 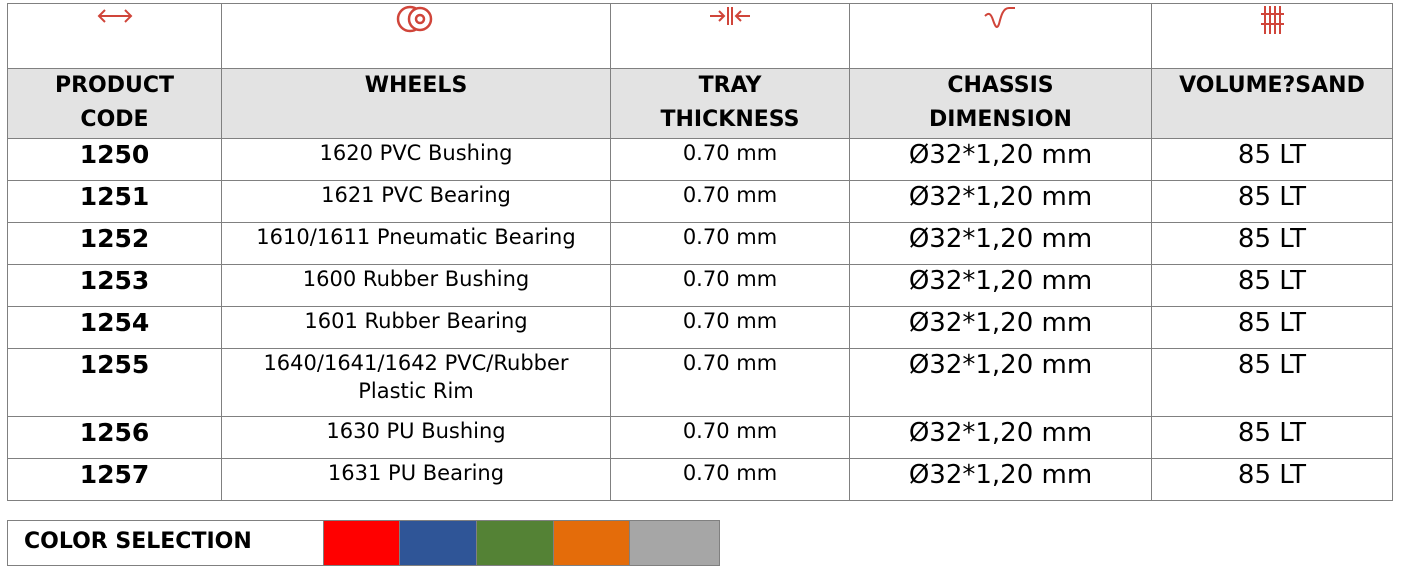 I want to click on header-cell: TRAY THICKNESS, so click(x=730, y=103).